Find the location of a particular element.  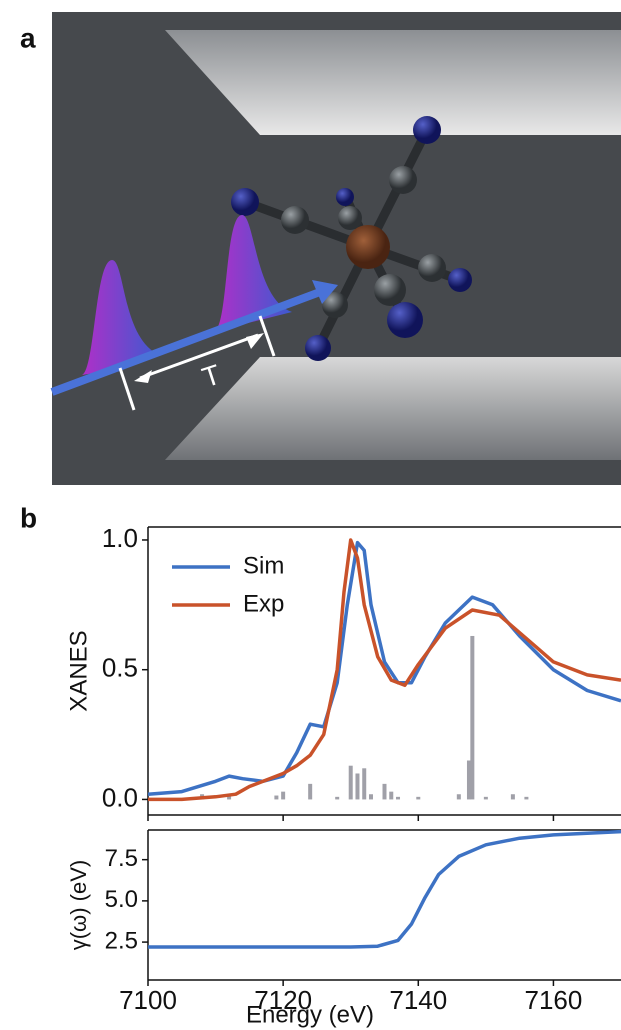

y-axis-label: XANES is located at coordinates (78, 670).